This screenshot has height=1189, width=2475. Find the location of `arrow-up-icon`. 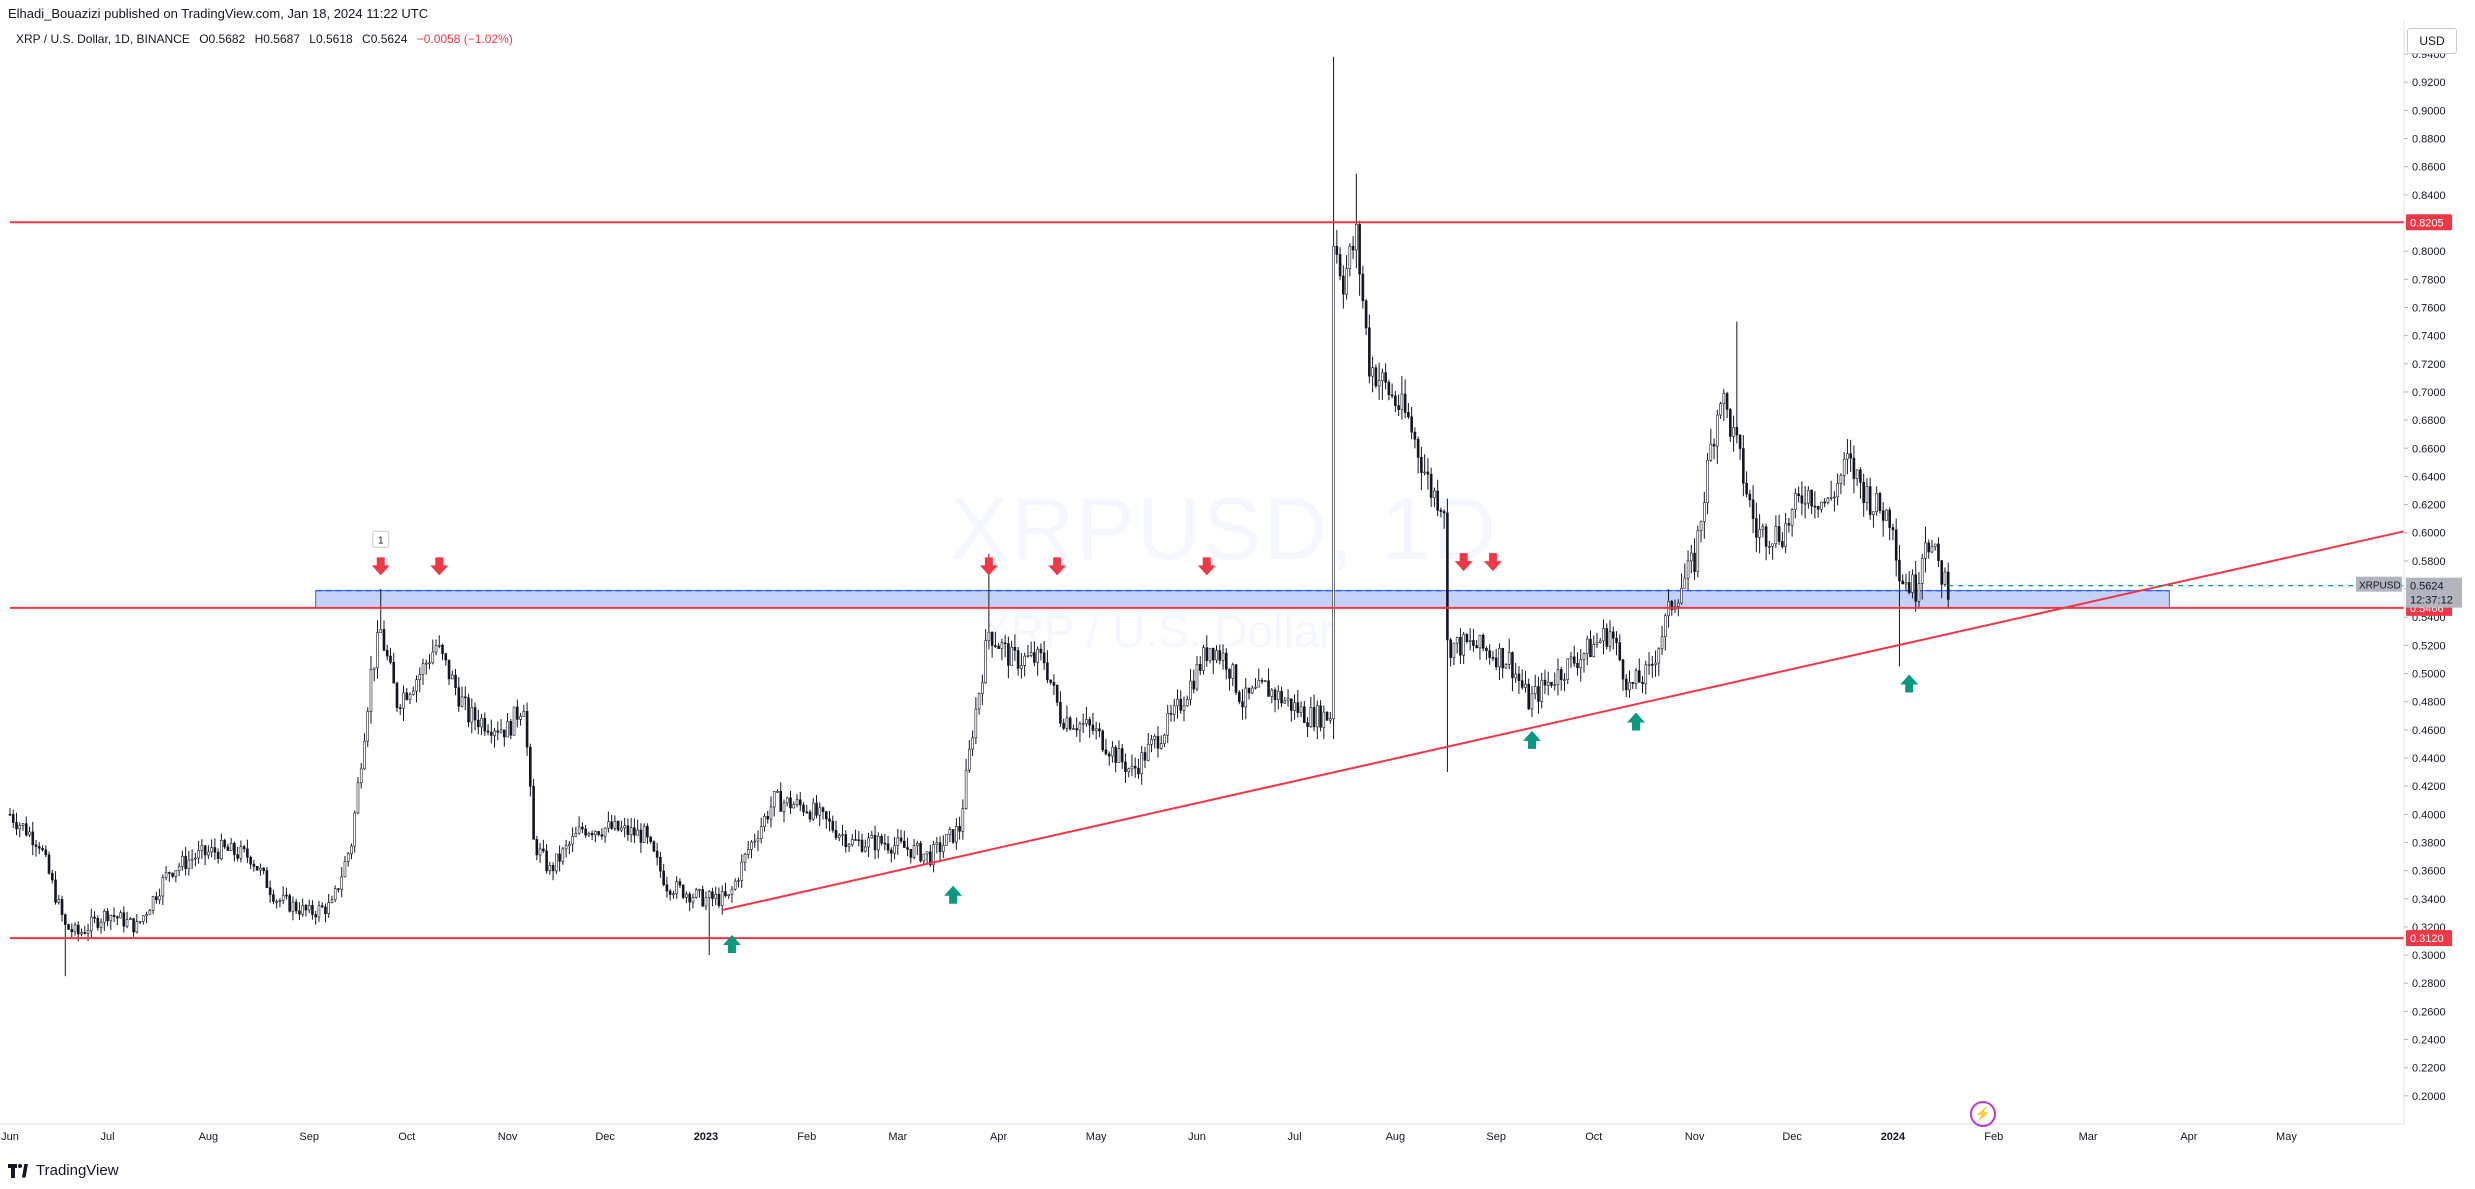

arrow-up-icon is located at coordinates (1909, 683).